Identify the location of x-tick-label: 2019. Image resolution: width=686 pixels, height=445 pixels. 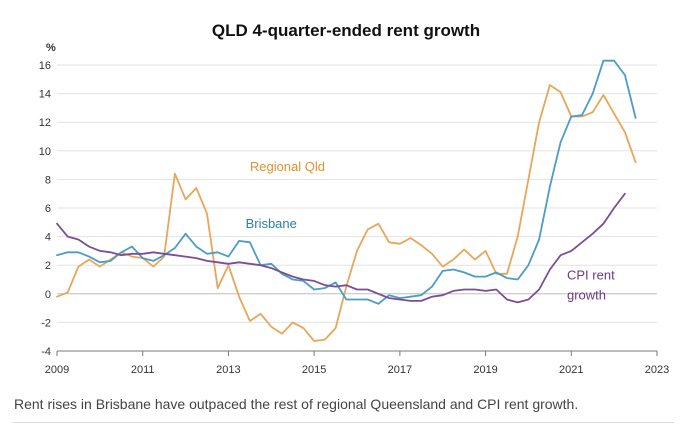
(485, 370).